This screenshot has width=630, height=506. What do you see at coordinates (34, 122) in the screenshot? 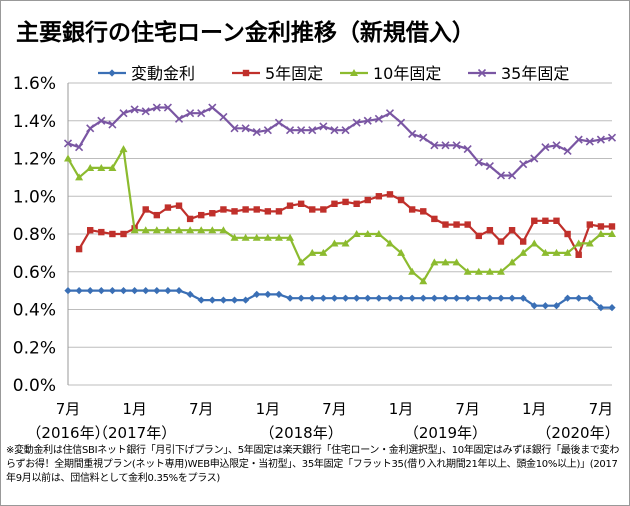
I see `y-tick-label: 1.4%` at bounding box center [34, 122].